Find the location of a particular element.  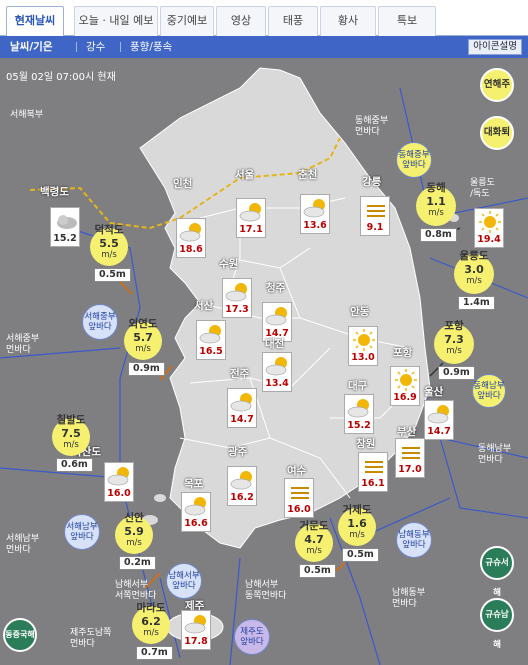

tab-typhoon: 태풍 is located at coordinates (293, 21).